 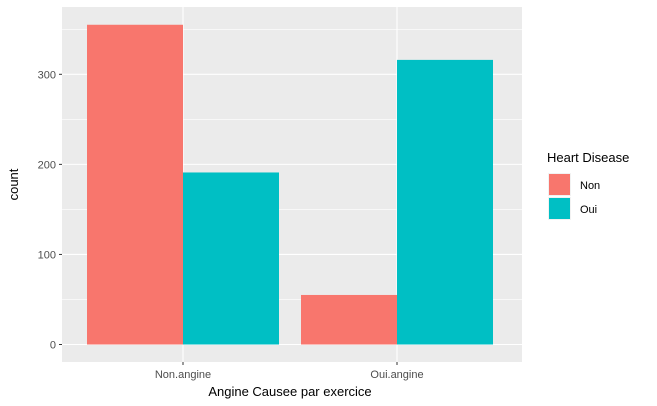 What do you see at coordinates (349, 319) in the screenshot?
I see `bar-oui-angine-non` at bounding box center [349, 319].